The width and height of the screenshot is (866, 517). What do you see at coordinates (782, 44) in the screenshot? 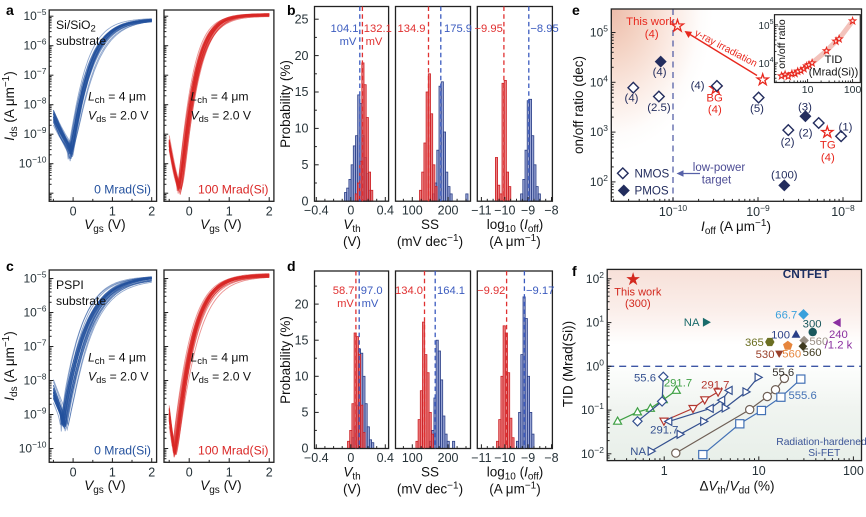
I see `svg-text: on/off ratio` at bounding box center [782, 44].